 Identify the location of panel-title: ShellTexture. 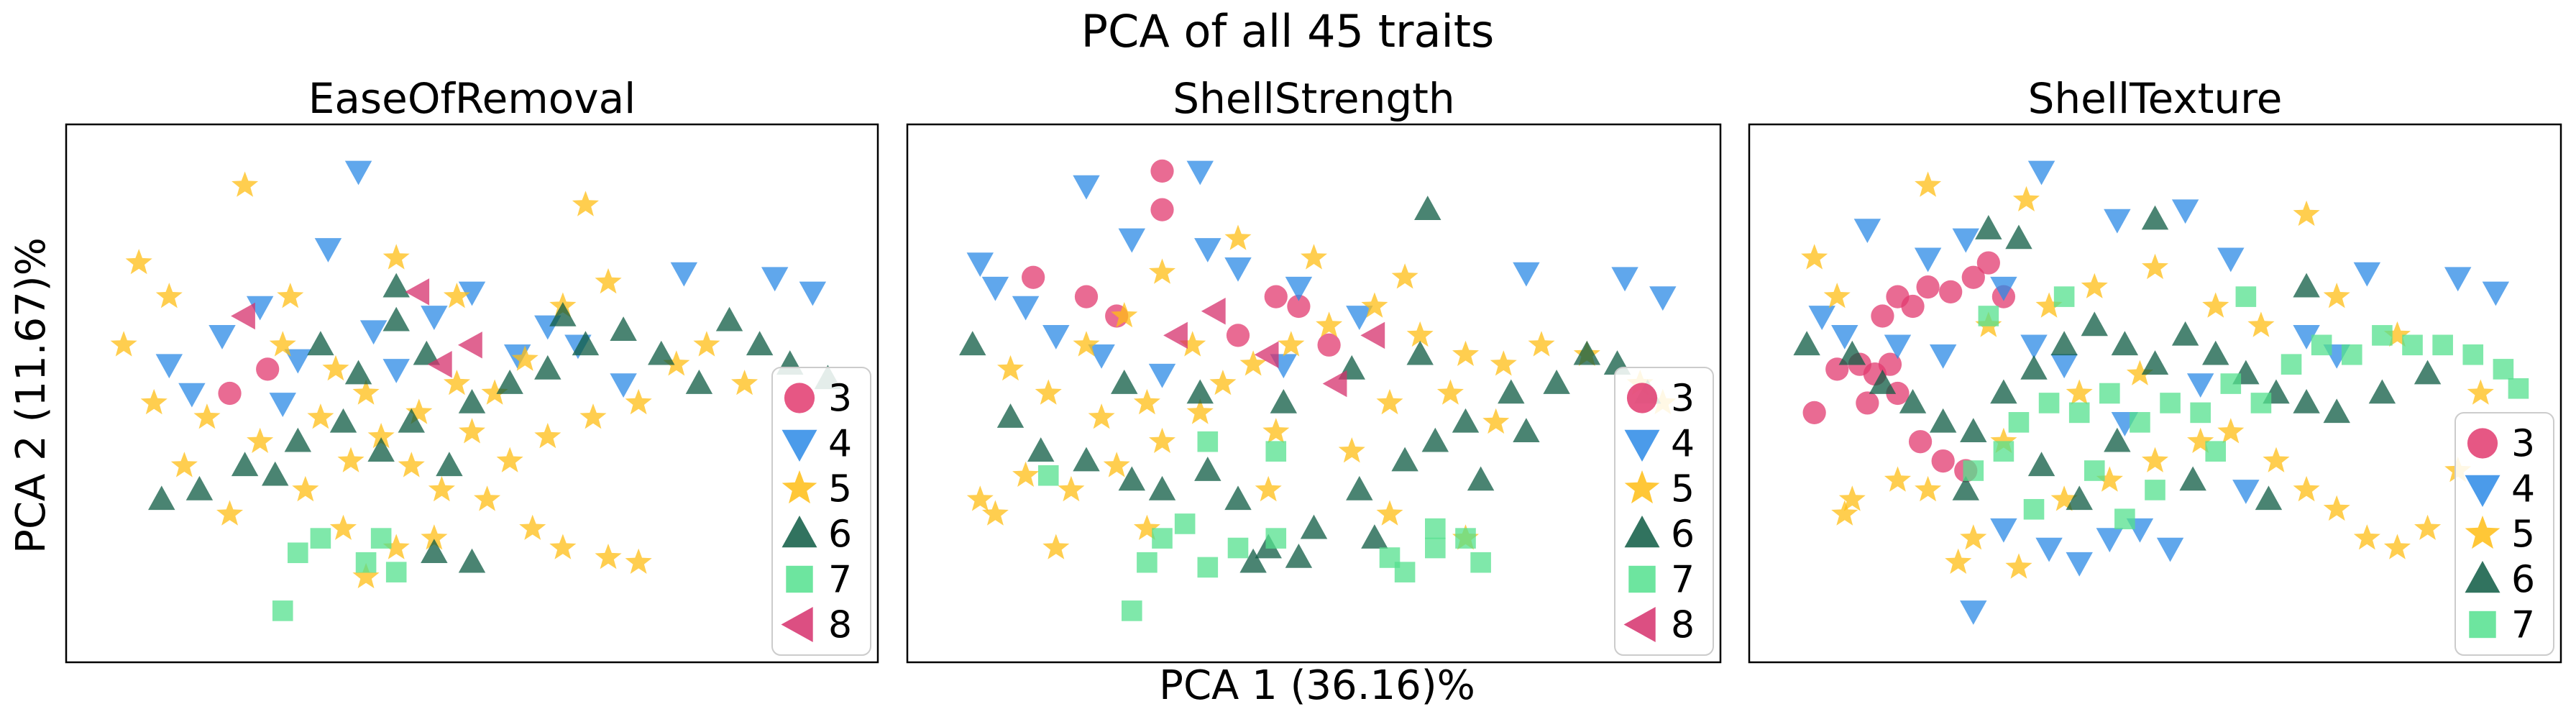
(2155, 99).